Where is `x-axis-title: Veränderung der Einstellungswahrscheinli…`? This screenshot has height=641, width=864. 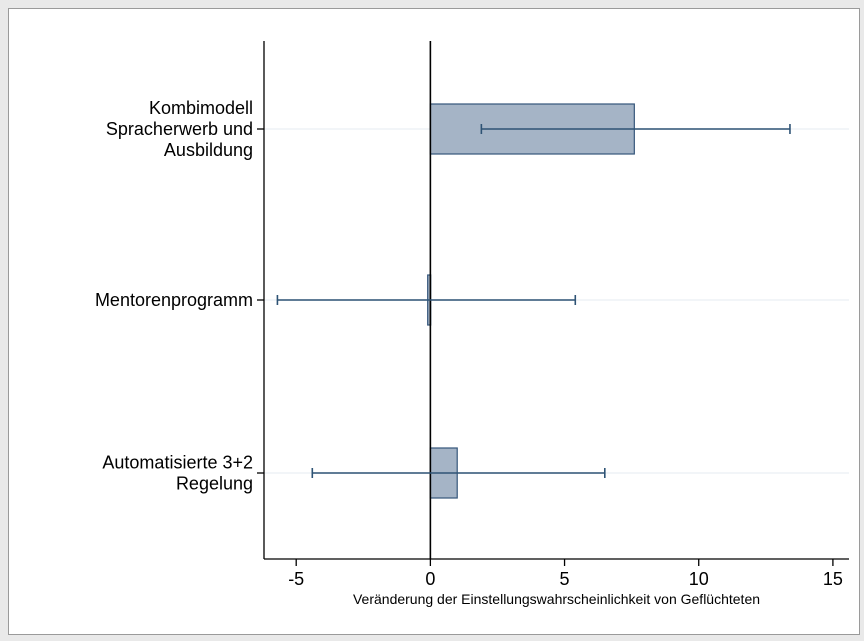 x-axis-title: Veränderung der Einstellungswahrscheinli… is located at coordinates (556, 599).